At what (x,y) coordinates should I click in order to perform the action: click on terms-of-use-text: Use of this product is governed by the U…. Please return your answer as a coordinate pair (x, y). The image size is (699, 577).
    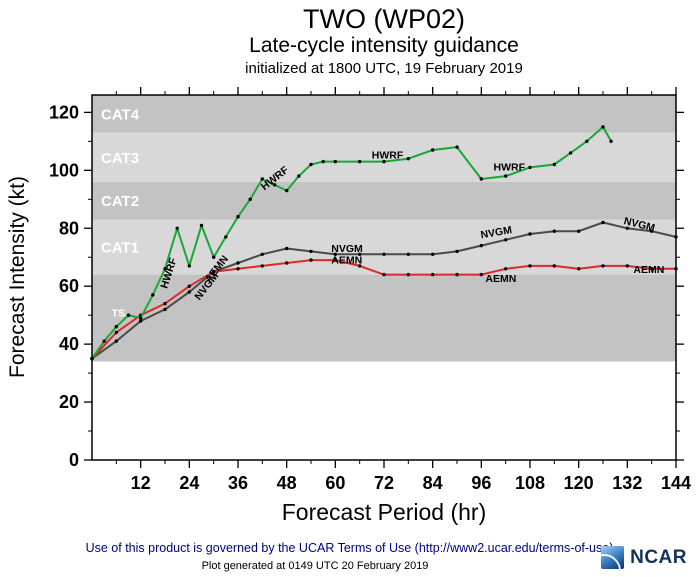
    Looking at the image, I should click on (349, 548).